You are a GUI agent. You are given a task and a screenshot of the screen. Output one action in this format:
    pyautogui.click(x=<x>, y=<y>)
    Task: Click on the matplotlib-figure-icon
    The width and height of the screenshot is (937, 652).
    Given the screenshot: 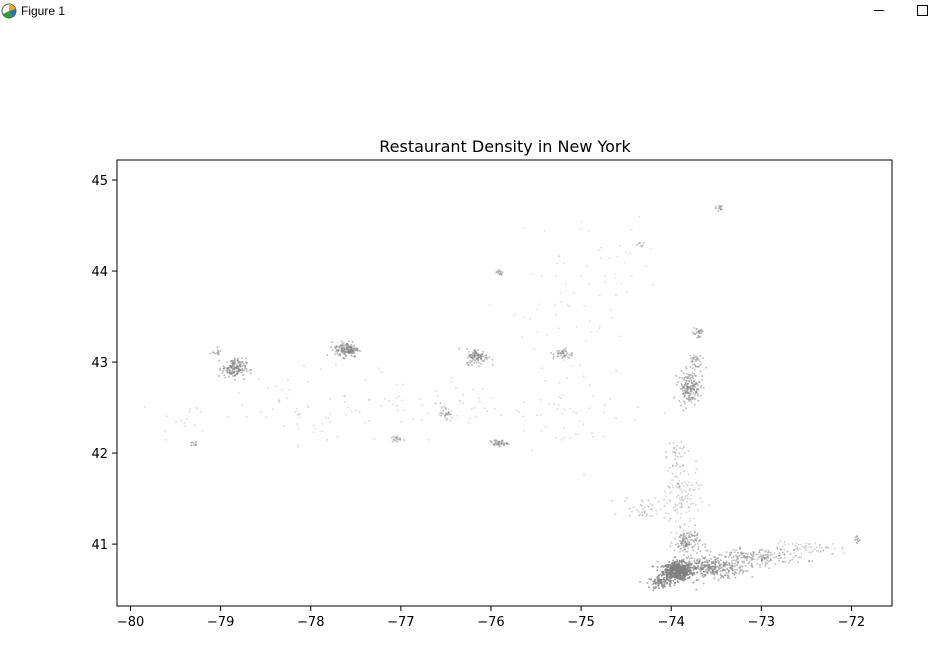 What is the action you would take?
    pyautogui.click(x=9, y=11)
    